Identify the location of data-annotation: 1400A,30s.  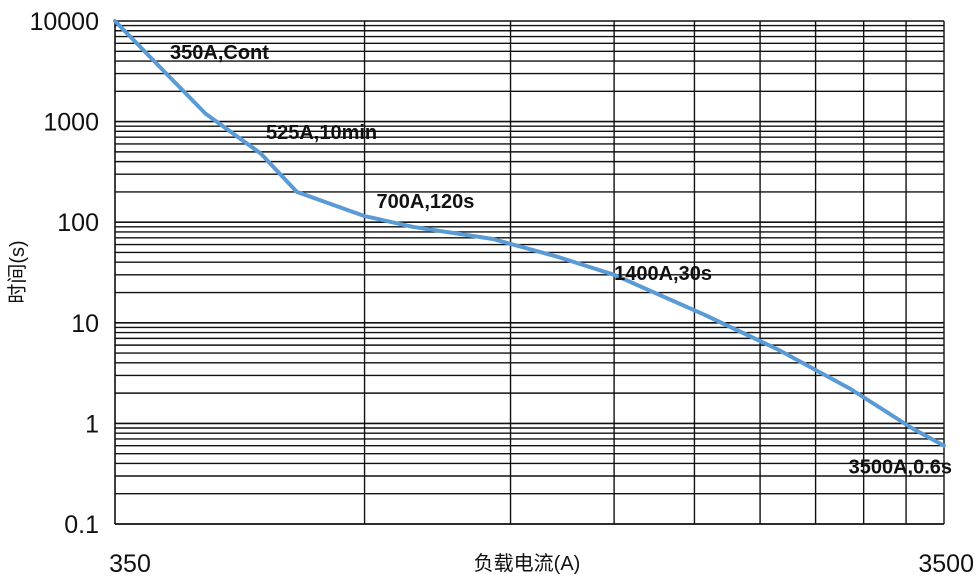
(663, 274).